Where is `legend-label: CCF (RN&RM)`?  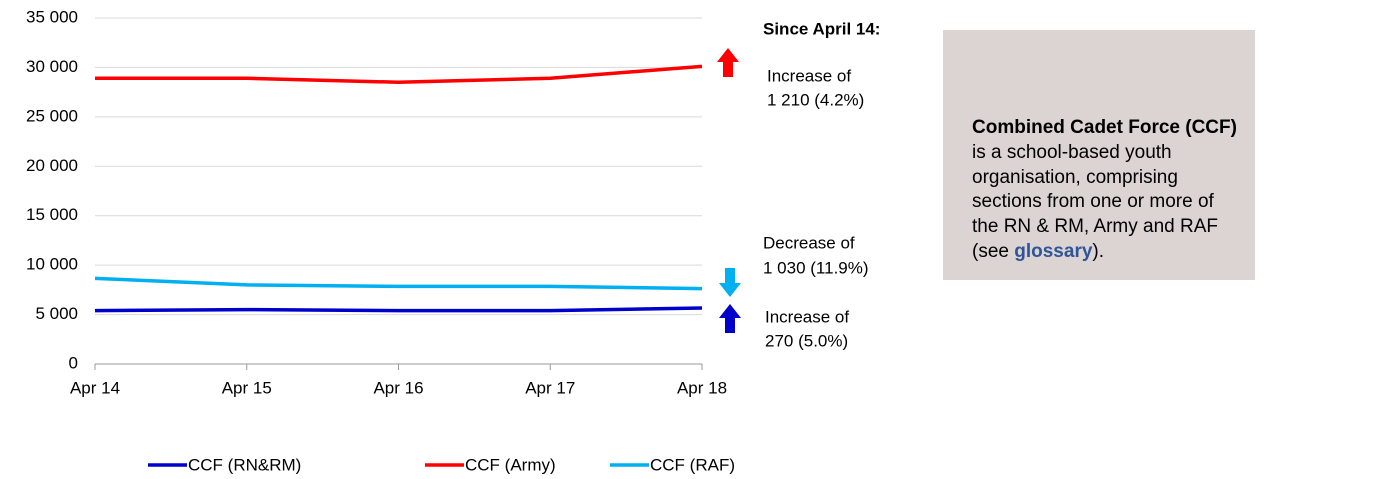
legend-label: CCF (RN&RM) is located at coordinates (244, 464).